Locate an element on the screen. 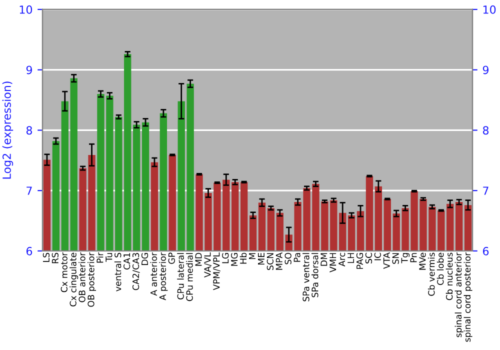  x-tick-label: CPu medial is located at coordinates (189, 277).